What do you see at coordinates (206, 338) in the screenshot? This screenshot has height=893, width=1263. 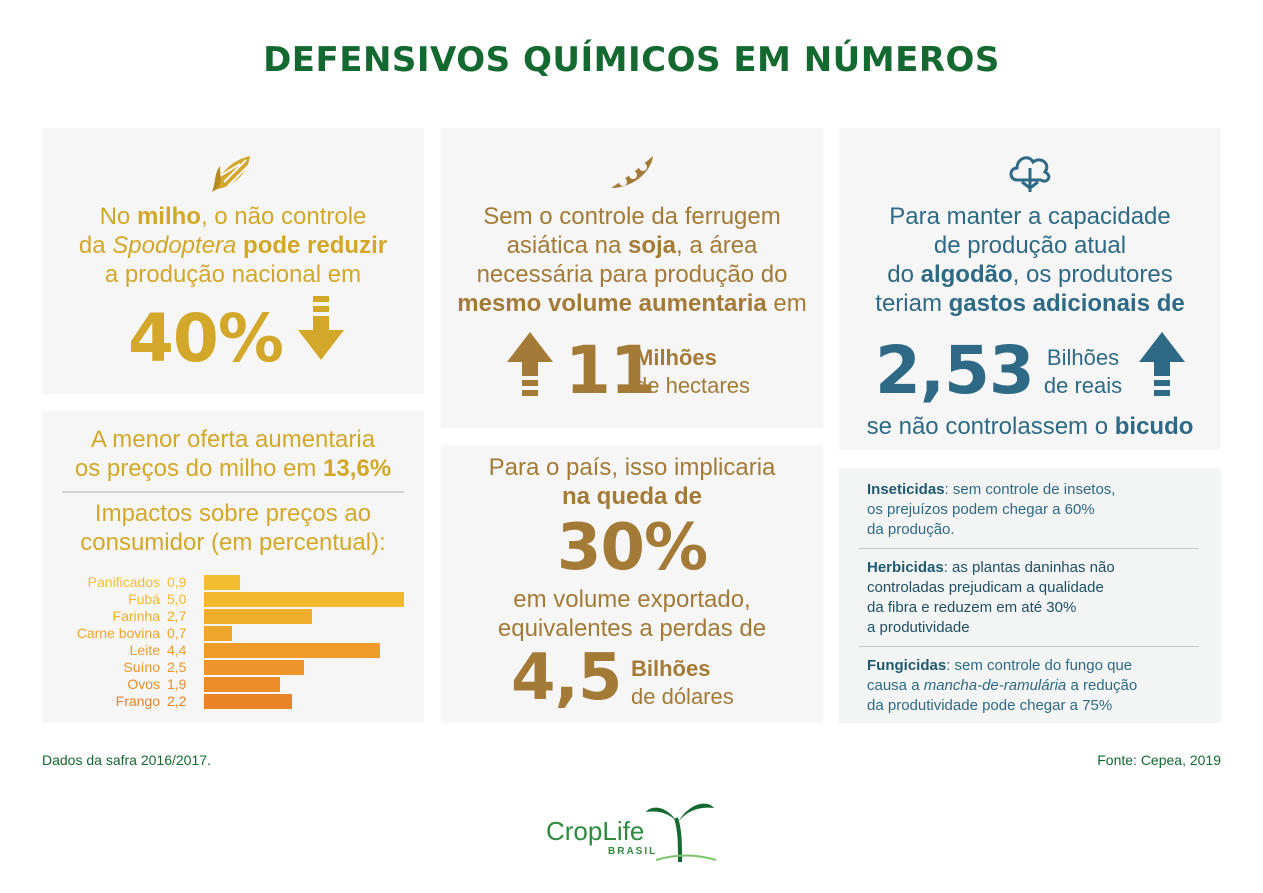 I see `corn-big-number: 40%` at bounding box center [206, 338].